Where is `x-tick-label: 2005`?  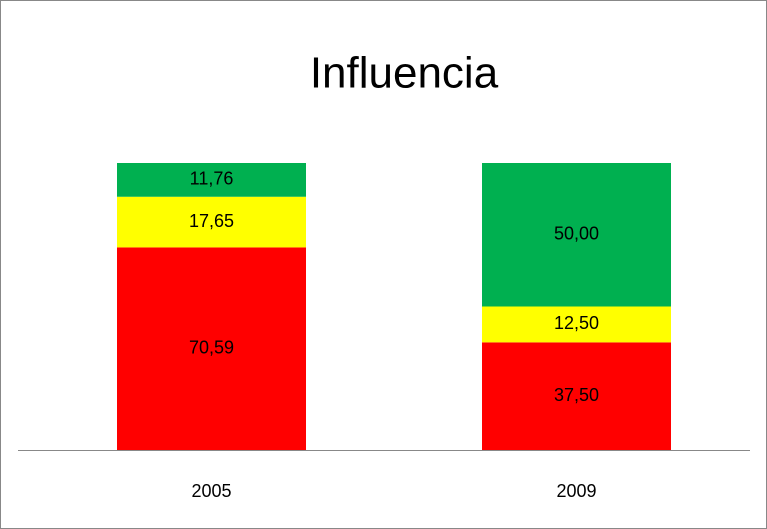
x-tick-label: 2005 is located at coordinates (211, 491).